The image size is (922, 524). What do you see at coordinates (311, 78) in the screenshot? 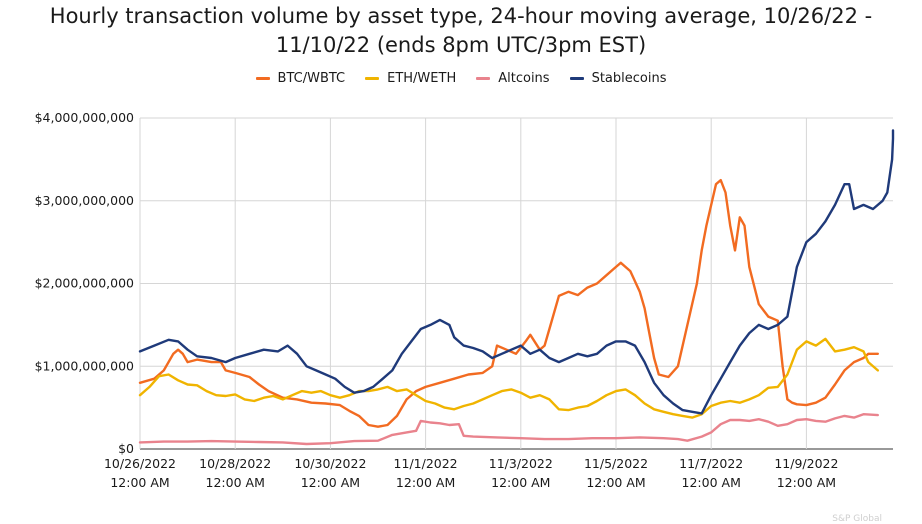
I see `legend-label-btc: BTC/WBTC` at bounding box center [311, 78].